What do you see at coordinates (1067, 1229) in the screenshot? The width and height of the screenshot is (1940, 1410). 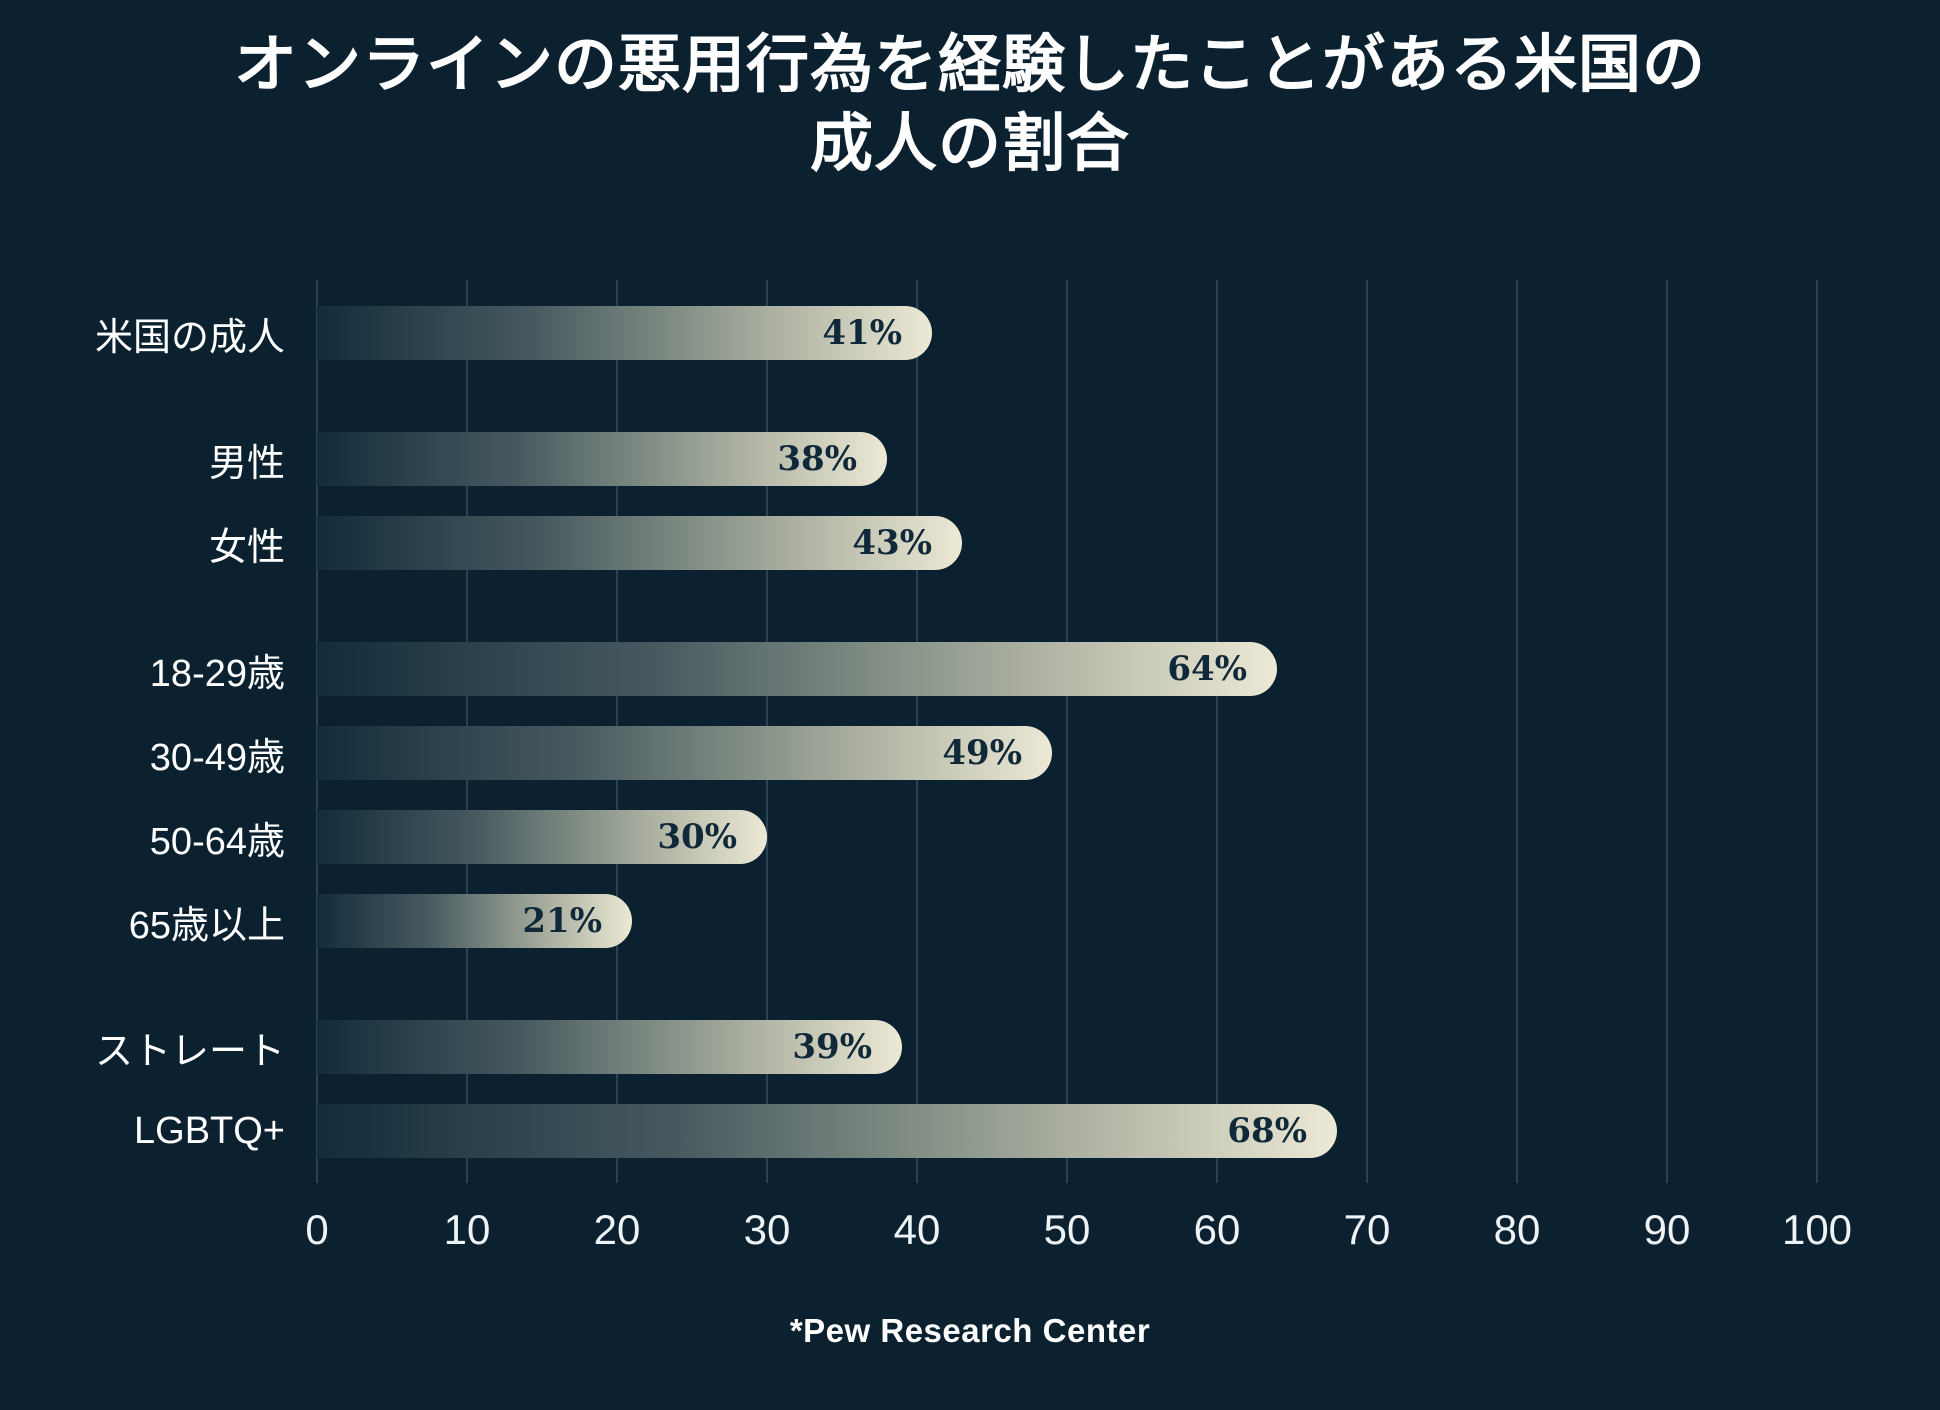 I see `x-tick-label-50: 50` at bounding box center [1067, 1229].